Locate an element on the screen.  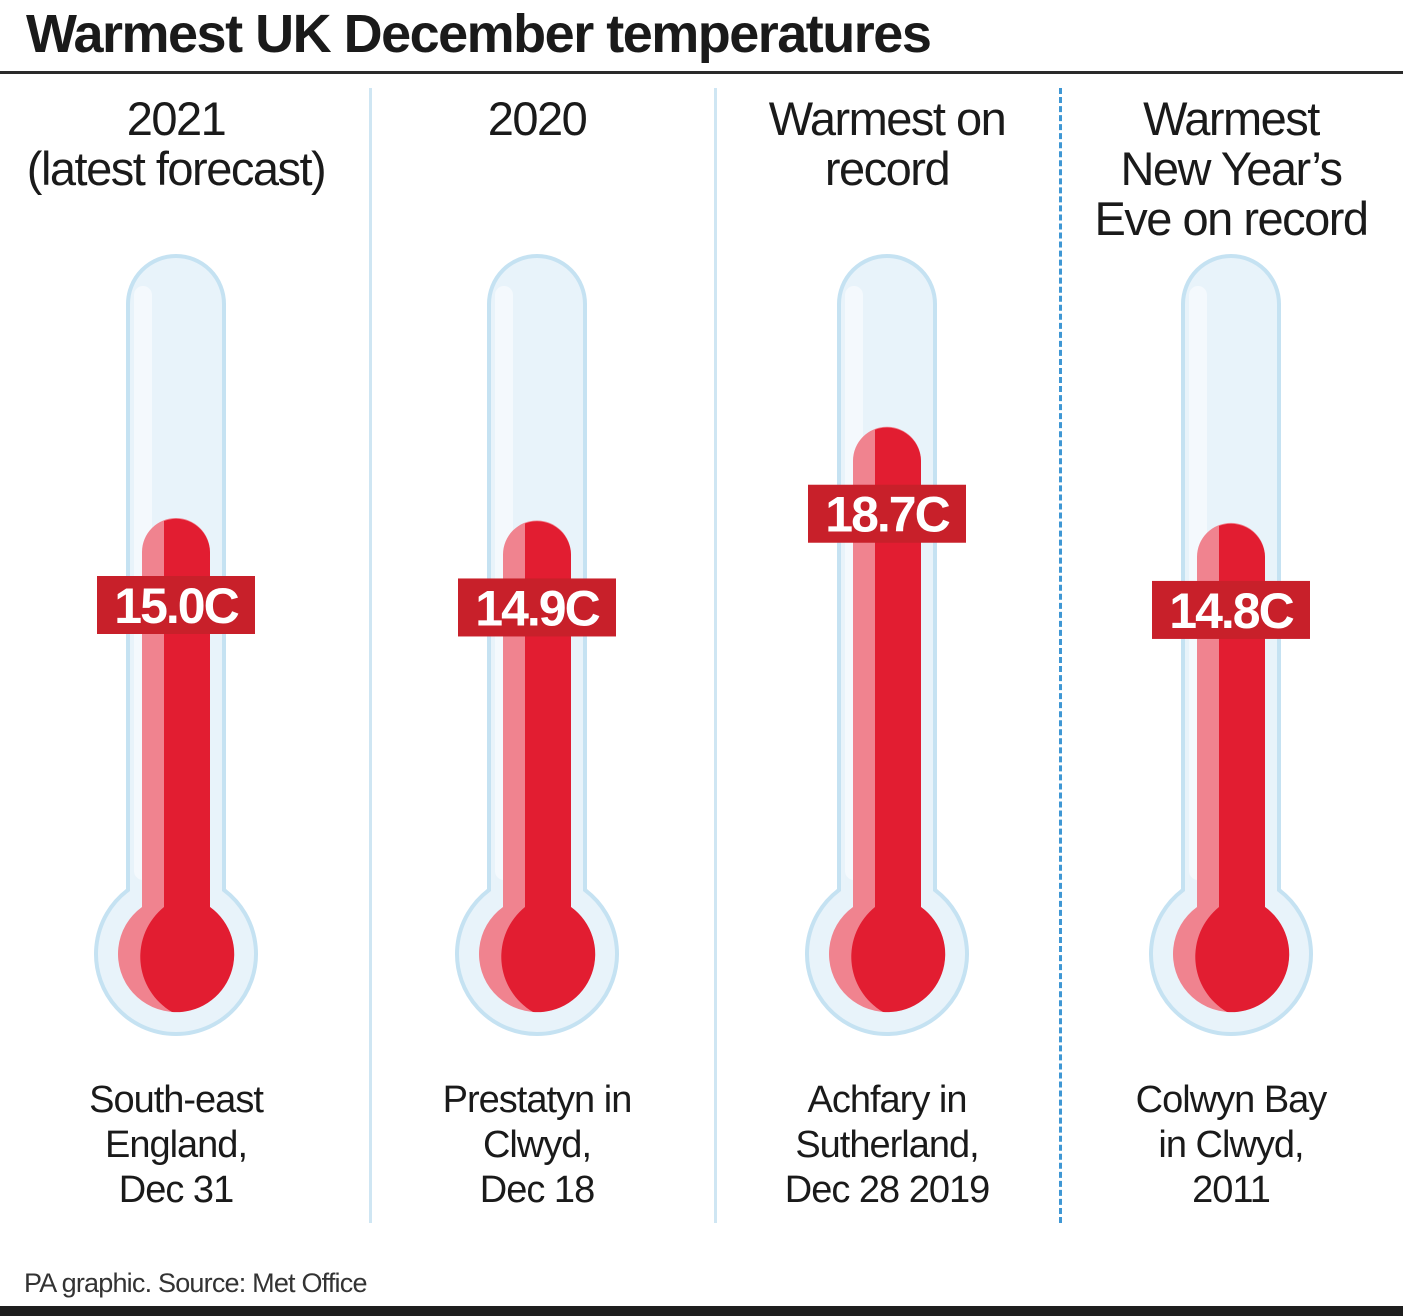
value-label: 18.7C is located at coordinates (887, 515).